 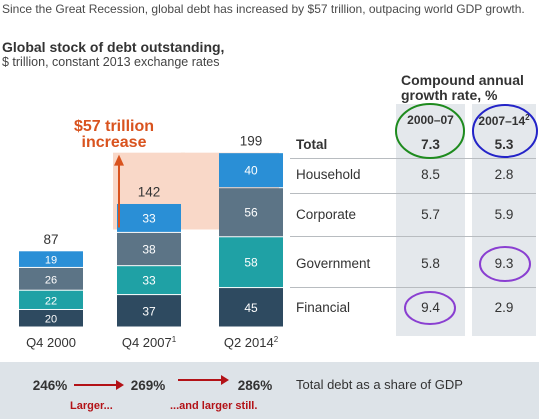 What do you see at coordinates (430, 144) in the screenshot?
I see `cell-total-2000-07: 7.3` at bounding box center [430, 144].